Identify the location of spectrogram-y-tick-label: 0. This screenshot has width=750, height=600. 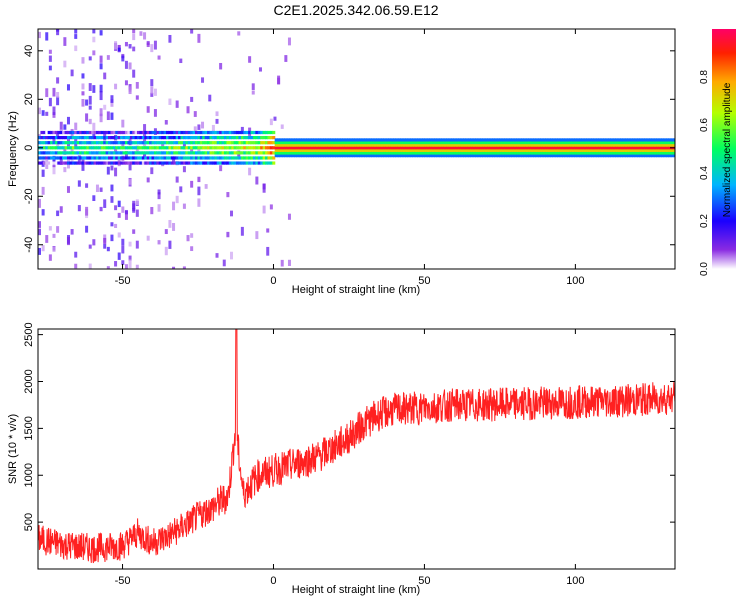
(29, 148).